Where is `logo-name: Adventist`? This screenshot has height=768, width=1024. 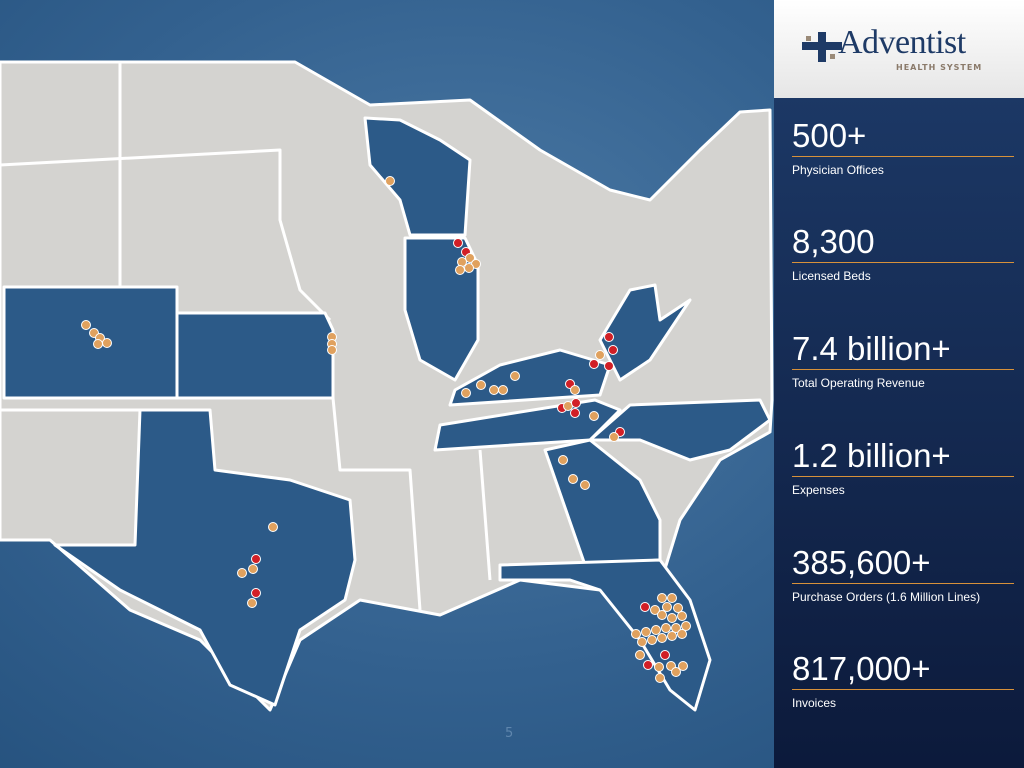 logo-name: Adventist is located at coordinates (902, 42).